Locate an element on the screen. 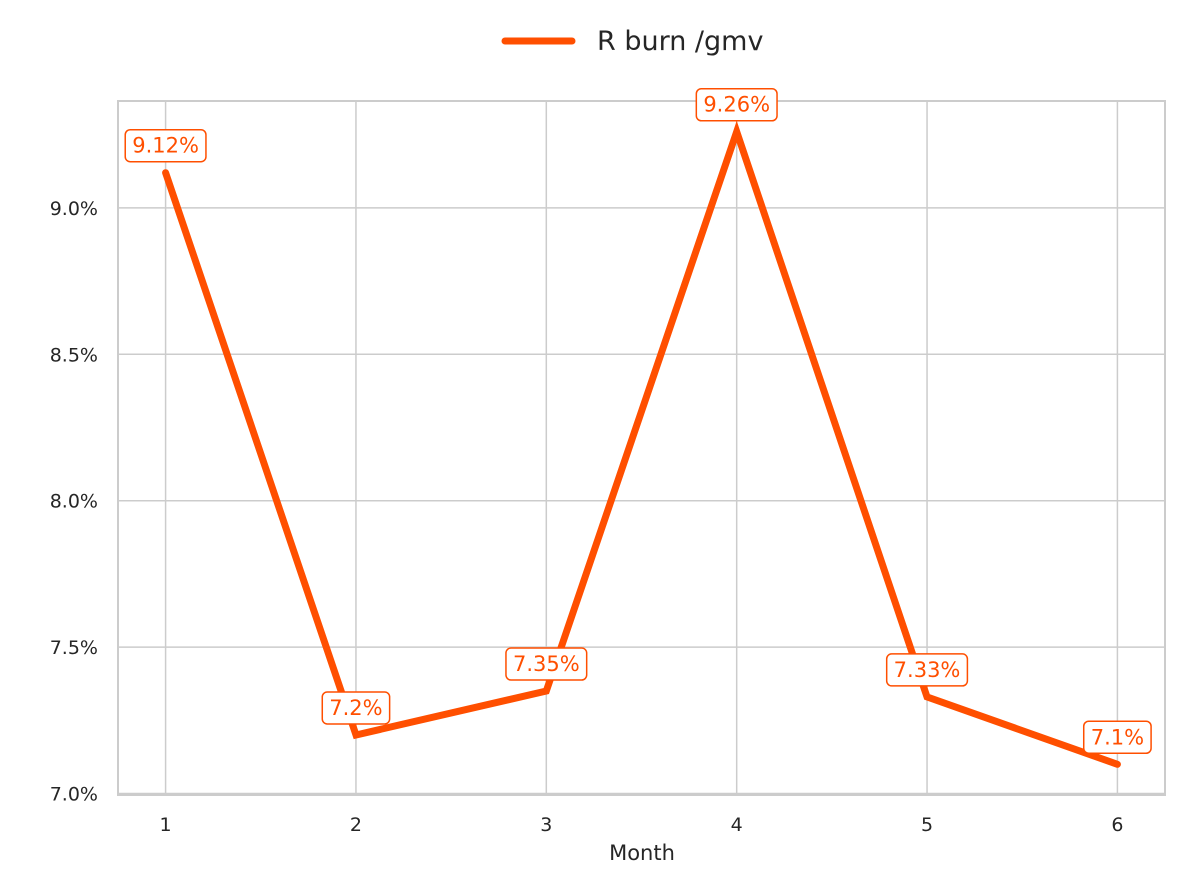  data-label-text: 7.33% is located at coordinates (927, 670).